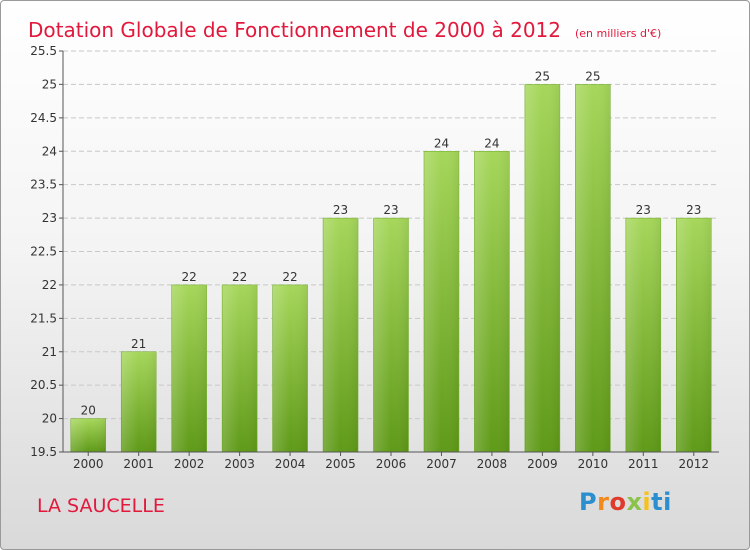  Describe the element at coordinates (49, 218) in the screenshot. I see `y-tick-label: 23` at that location.